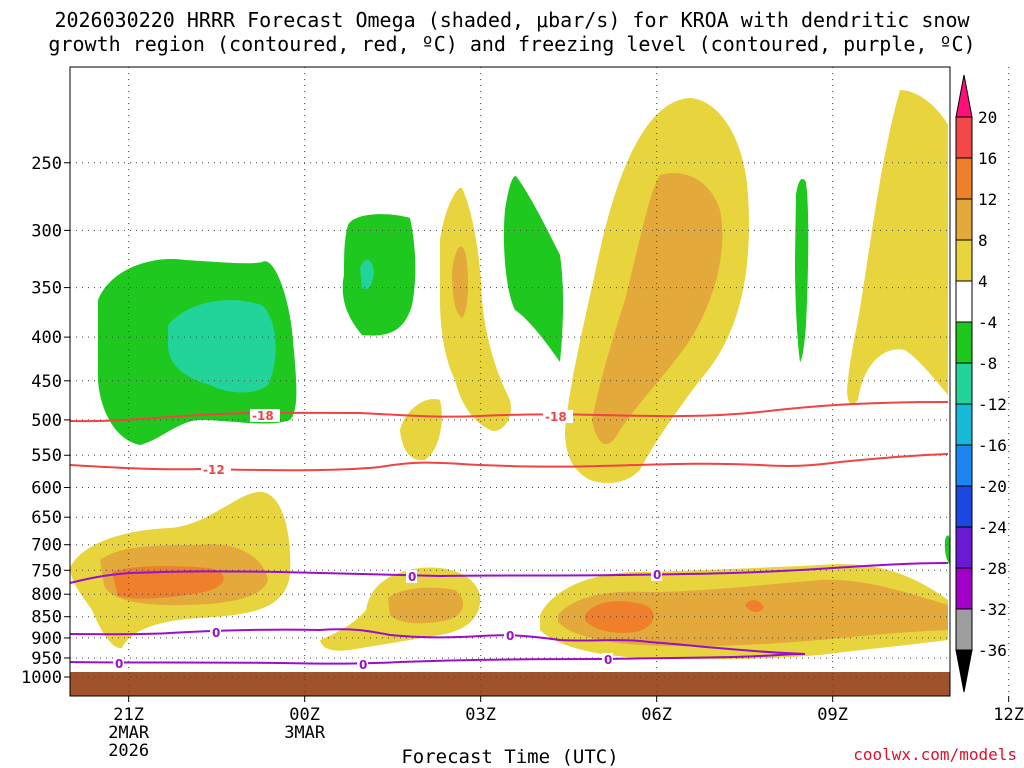 This screenshot has height=768, width=1024. What do you see at coordinates (46, 456) in the screenshot?
I see `y-tick-label: 550` at bounding box center [46, 456].